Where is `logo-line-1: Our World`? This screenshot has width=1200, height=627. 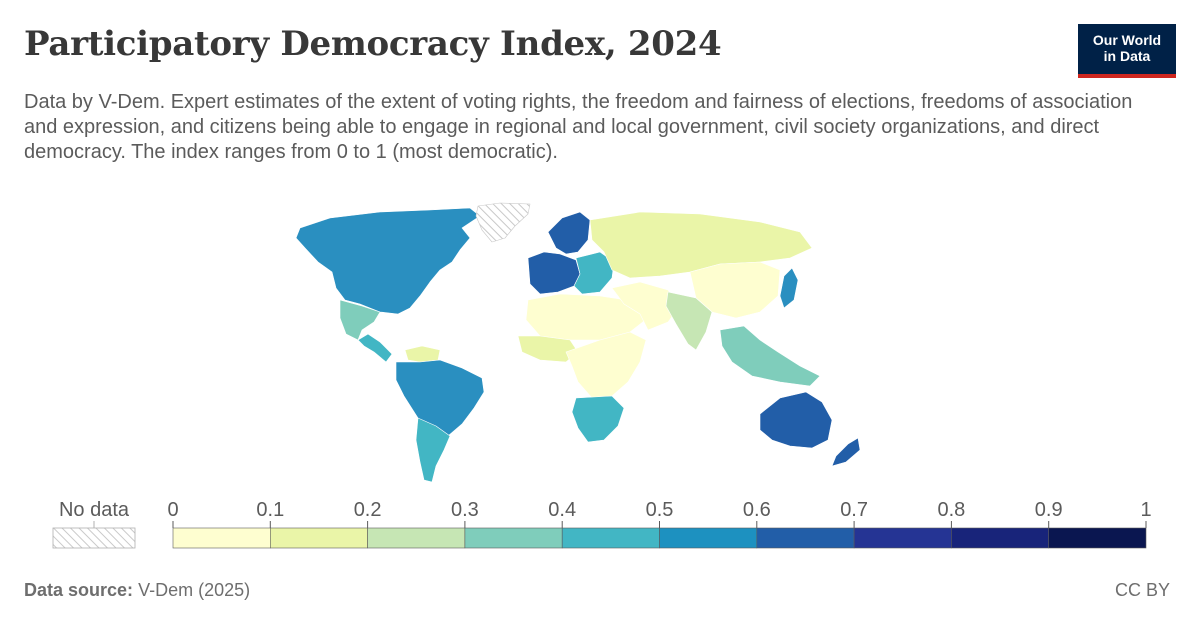
logo-line-1: Our World is located at coordinates (1127, 40).